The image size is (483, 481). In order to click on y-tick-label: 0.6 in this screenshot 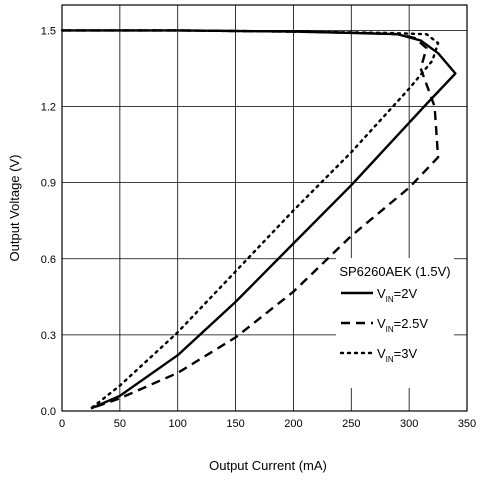, I will do `click(48, 260)`.